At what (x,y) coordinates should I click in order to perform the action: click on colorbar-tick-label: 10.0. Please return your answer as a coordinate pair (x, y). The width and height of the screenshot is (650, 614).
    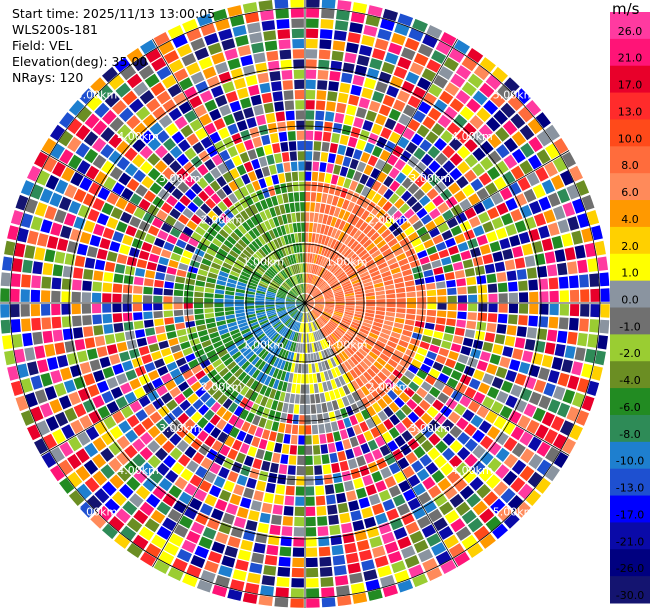
    Looking at the image, I should click on (630, 138).